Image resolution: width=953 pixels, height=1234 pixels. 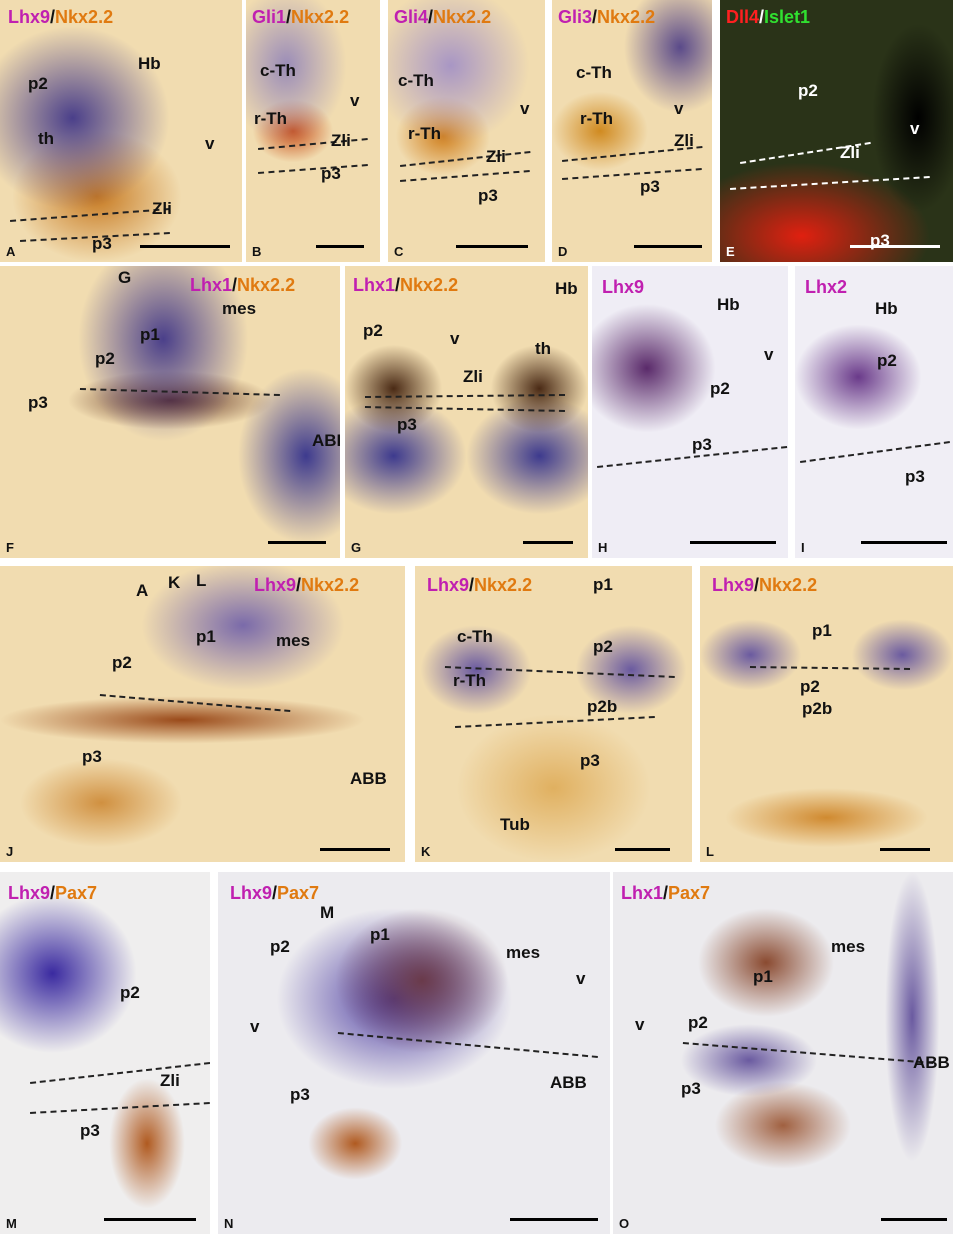 What do you see at coordinates (730, 251) in the screenshot?
I see `panel-letter: E` at bounding box center [730, 251].